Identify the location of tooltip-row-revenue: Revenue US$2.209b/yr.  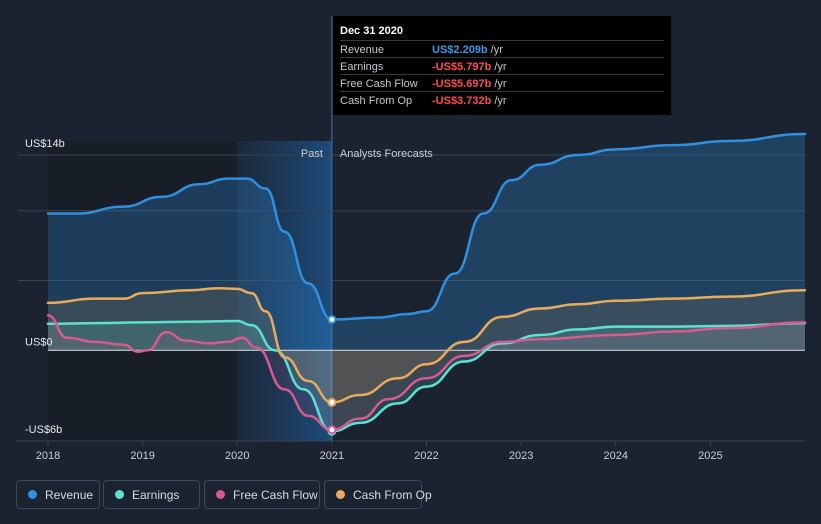
(502, 49).